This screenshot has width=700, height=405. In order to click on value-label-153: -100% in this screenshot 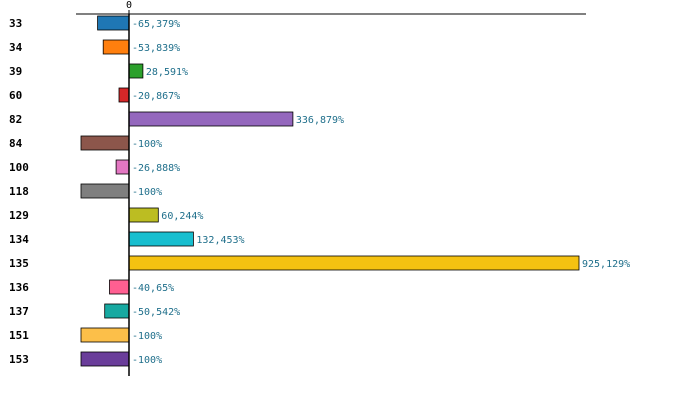, I will do `click(147, 360)`.